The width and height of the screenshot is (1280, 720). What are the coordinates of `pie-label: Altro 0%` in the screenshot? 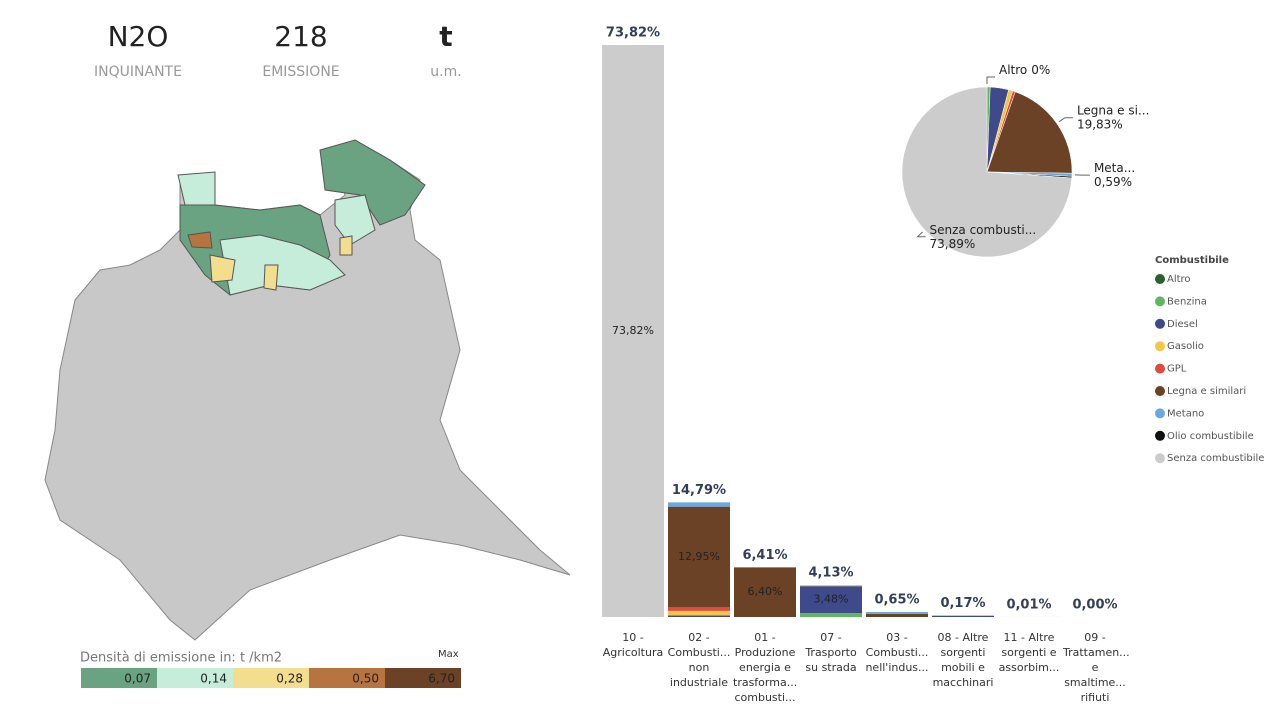 It's located at (1024, 70).